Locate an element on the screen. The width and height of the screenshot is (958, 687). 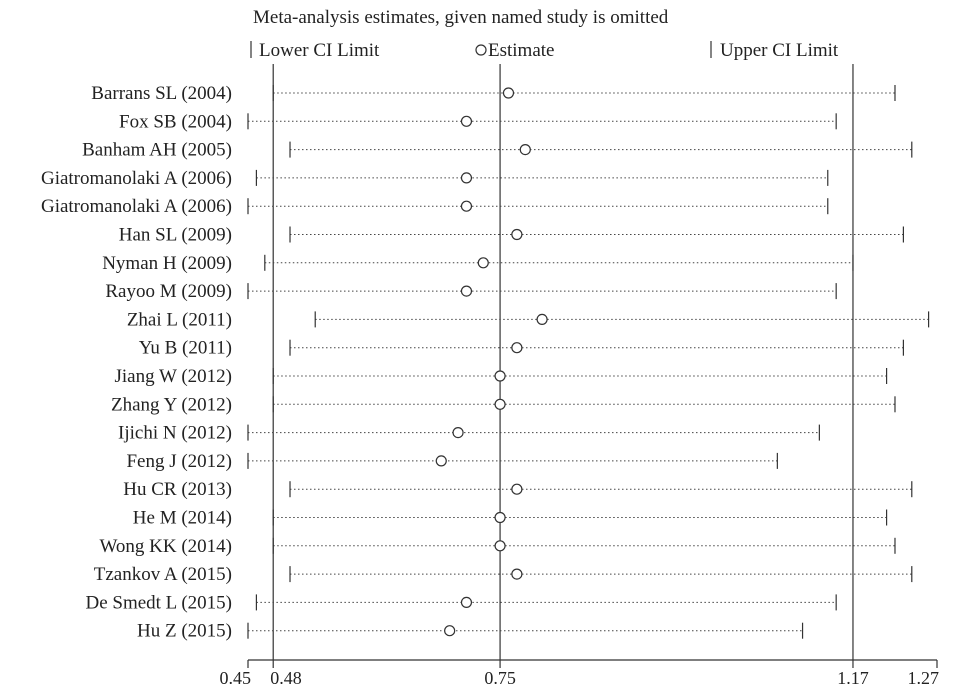
study-row: Zhai L (2011) is located at coordinates (528, 319).